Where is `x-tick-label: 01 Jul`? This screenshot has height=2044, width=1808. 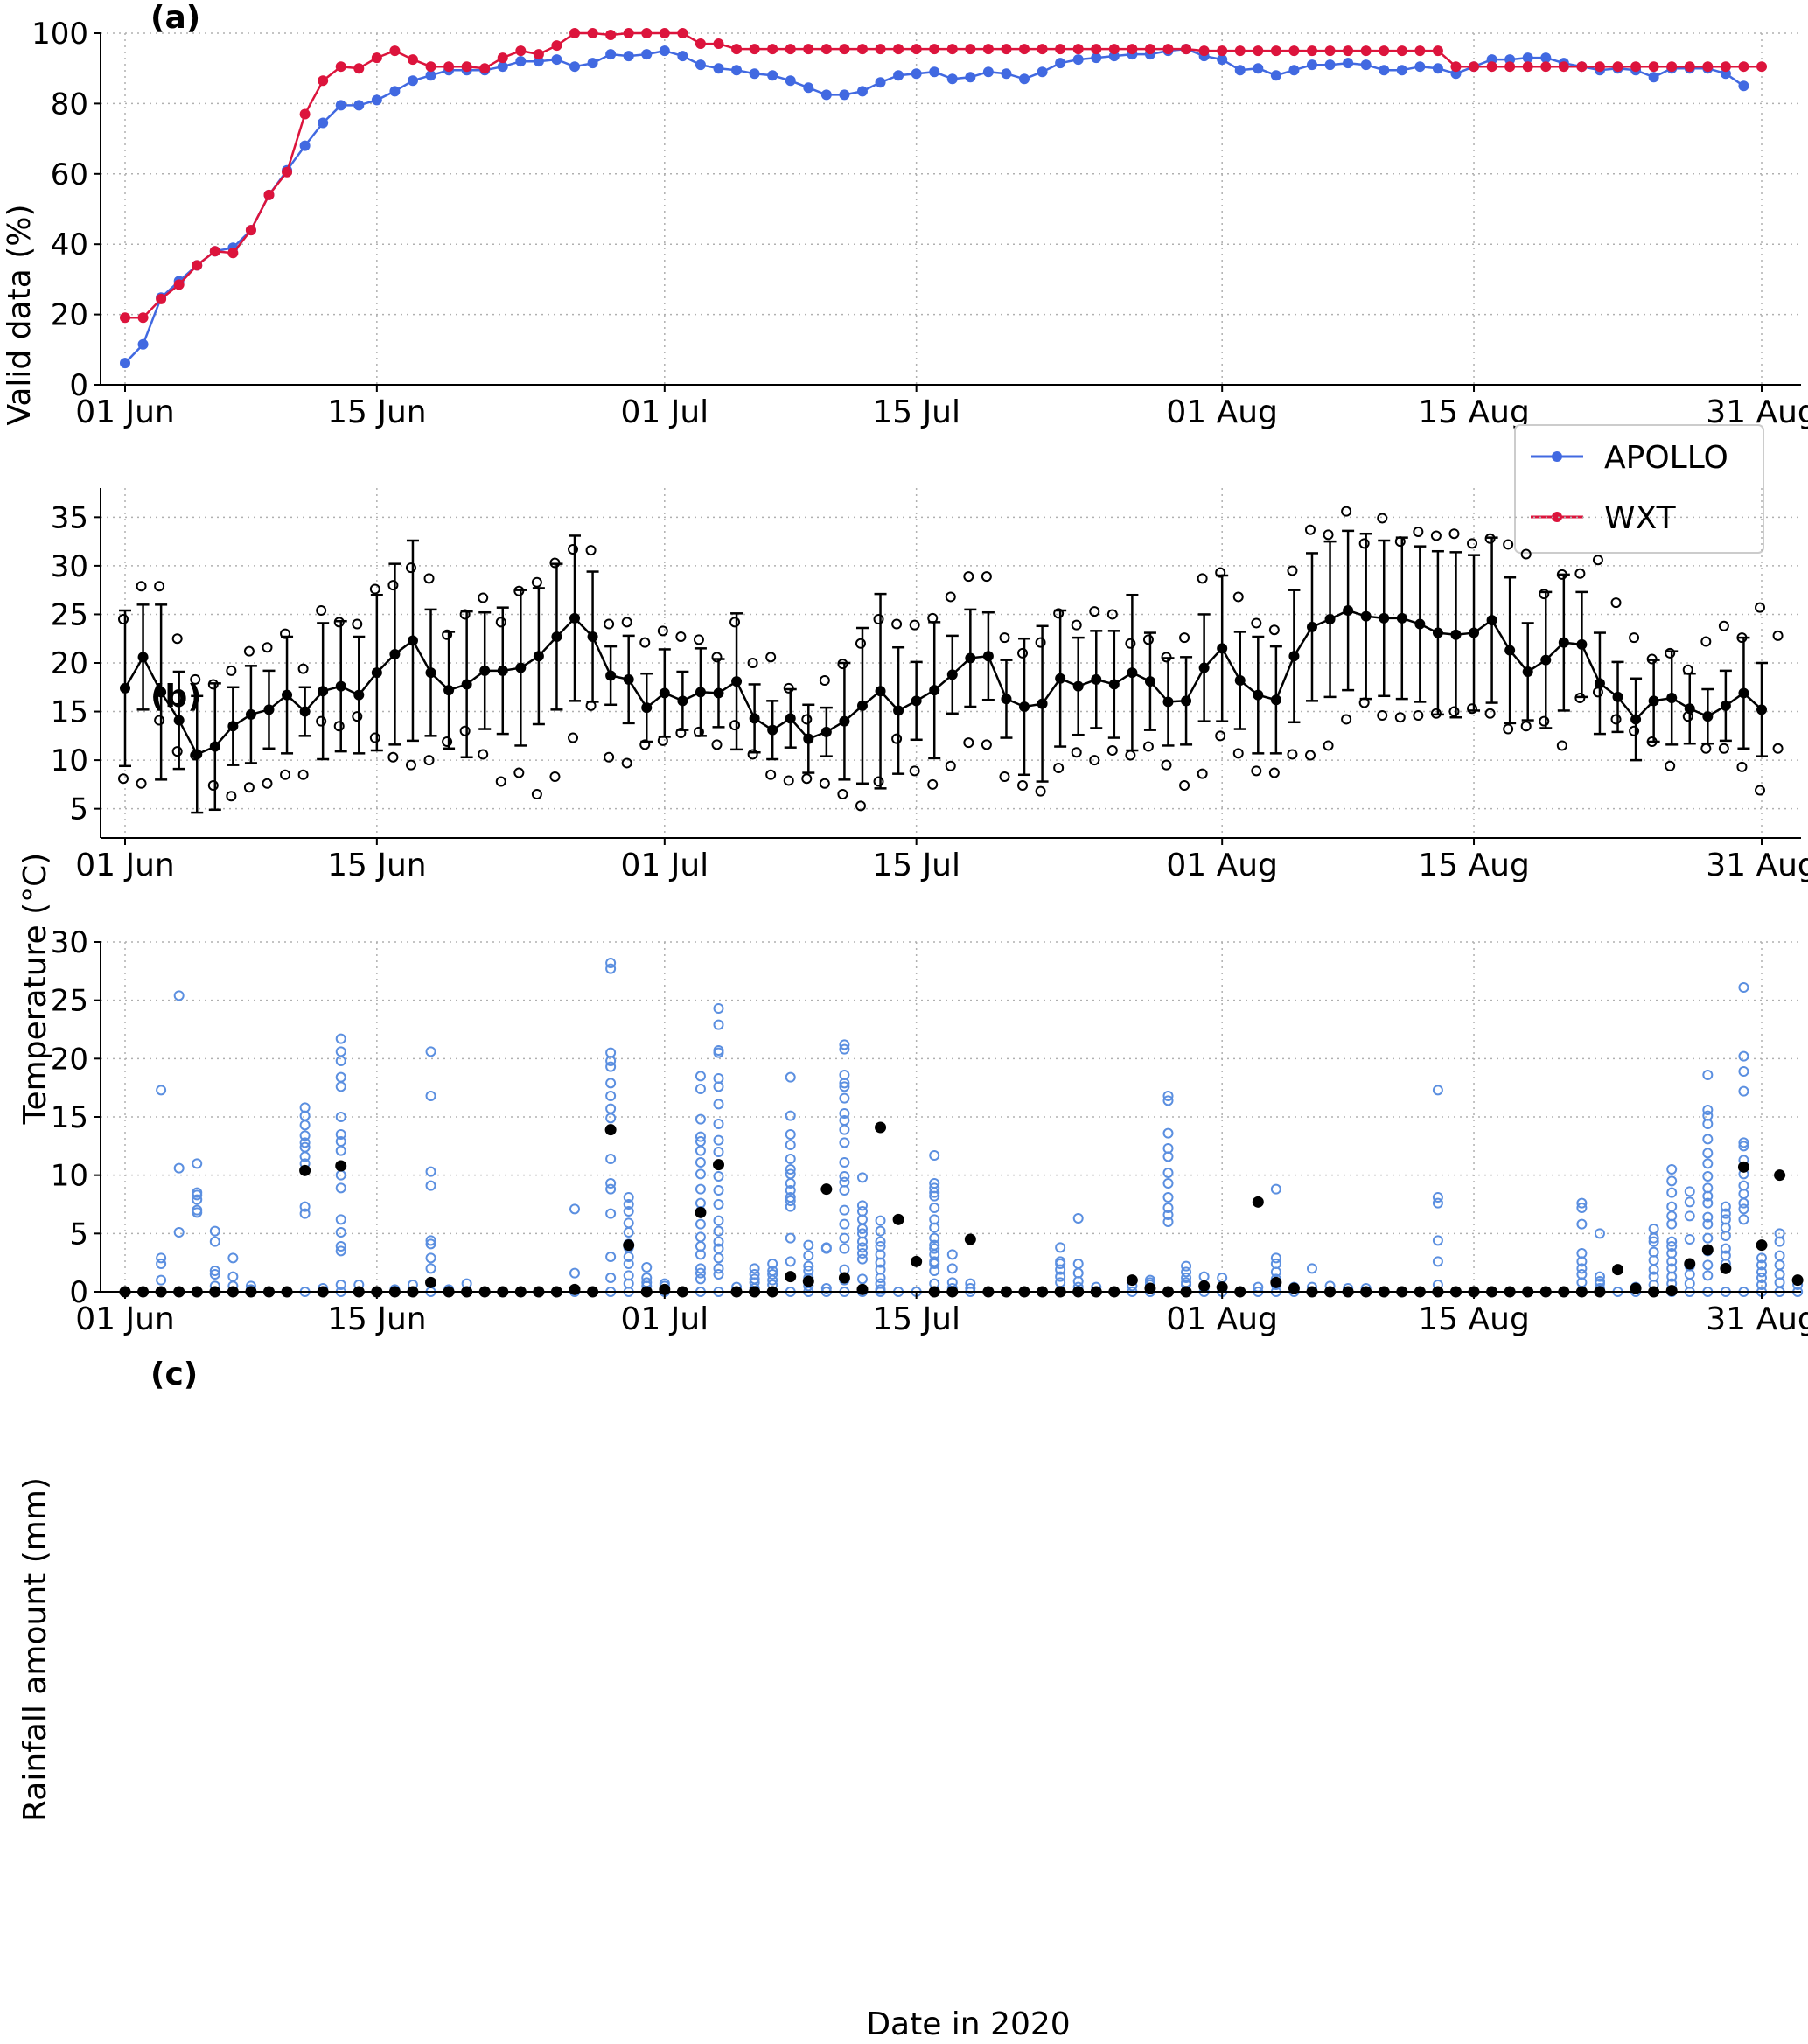
x-tick-label: 01 Jul is located at coordinates (664, 865).